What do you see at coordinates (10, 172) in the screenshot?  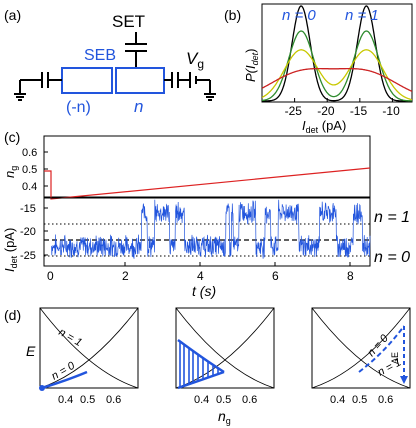 I see `ng-ylabel: ng` at bounding box center [10, 172].